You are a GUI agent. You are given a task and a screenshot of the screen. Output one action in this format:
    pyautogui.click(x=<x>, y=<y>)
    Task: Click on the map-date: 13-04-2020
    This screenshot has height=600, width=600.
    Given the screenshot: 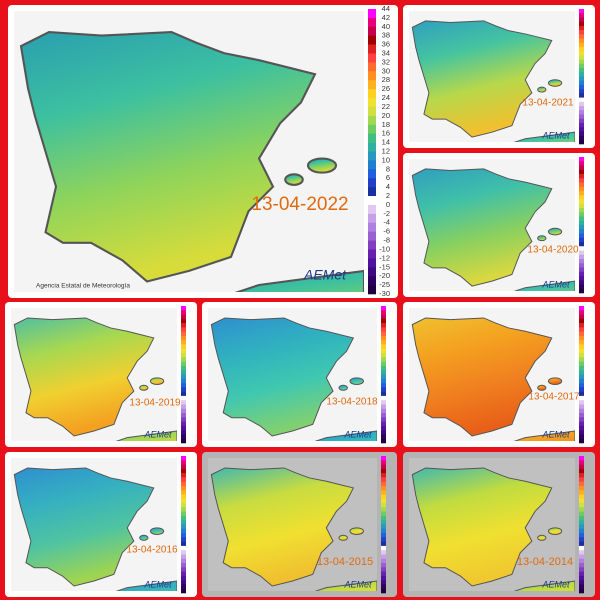 What is the action you would take?
    pyautogui.click(x=553, y=250)
    